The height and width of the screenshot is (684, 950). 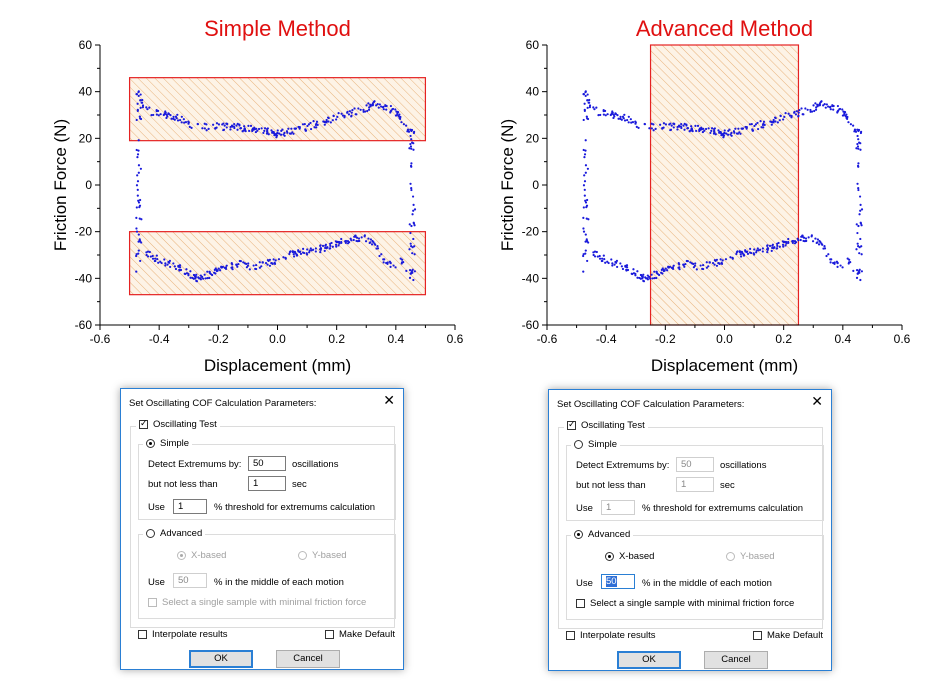 I want to click on sec-label: sec, so click(x=299, y=484).